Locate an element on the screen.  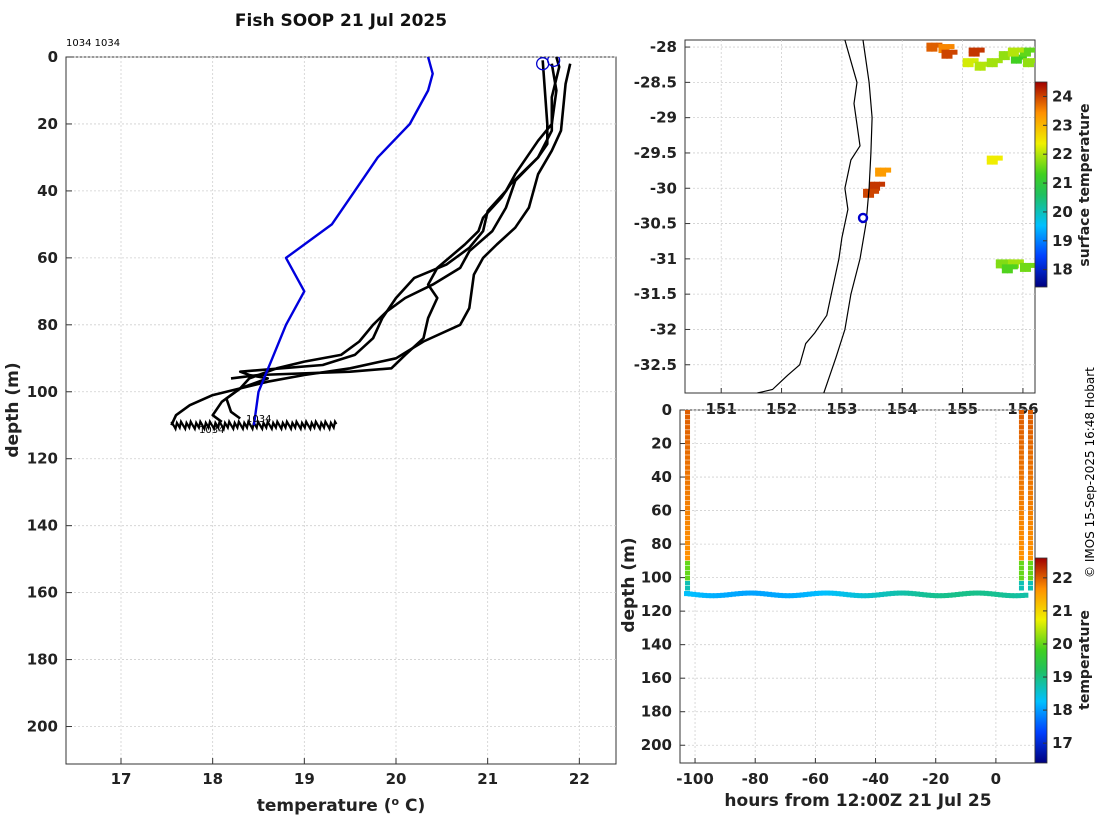
map-y-tick-label: -32 is located at coordinates (663, 329).